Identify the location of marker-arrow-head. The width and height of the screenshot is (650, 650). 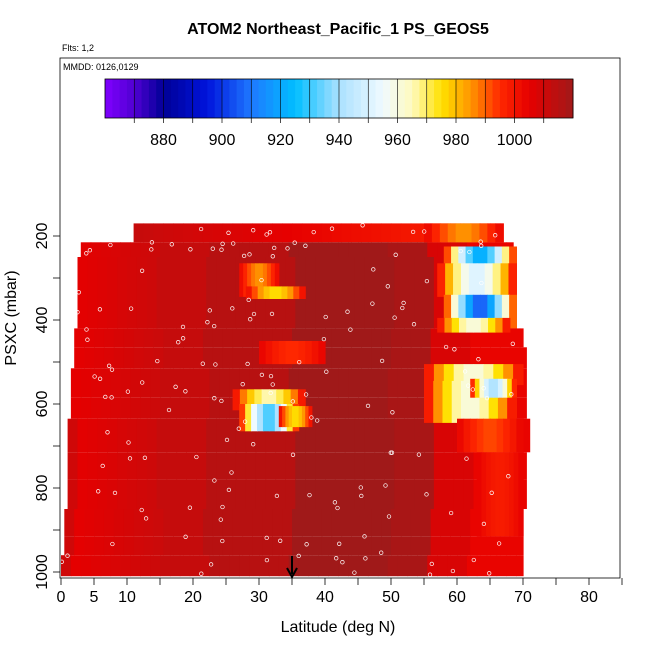
(292, 573).